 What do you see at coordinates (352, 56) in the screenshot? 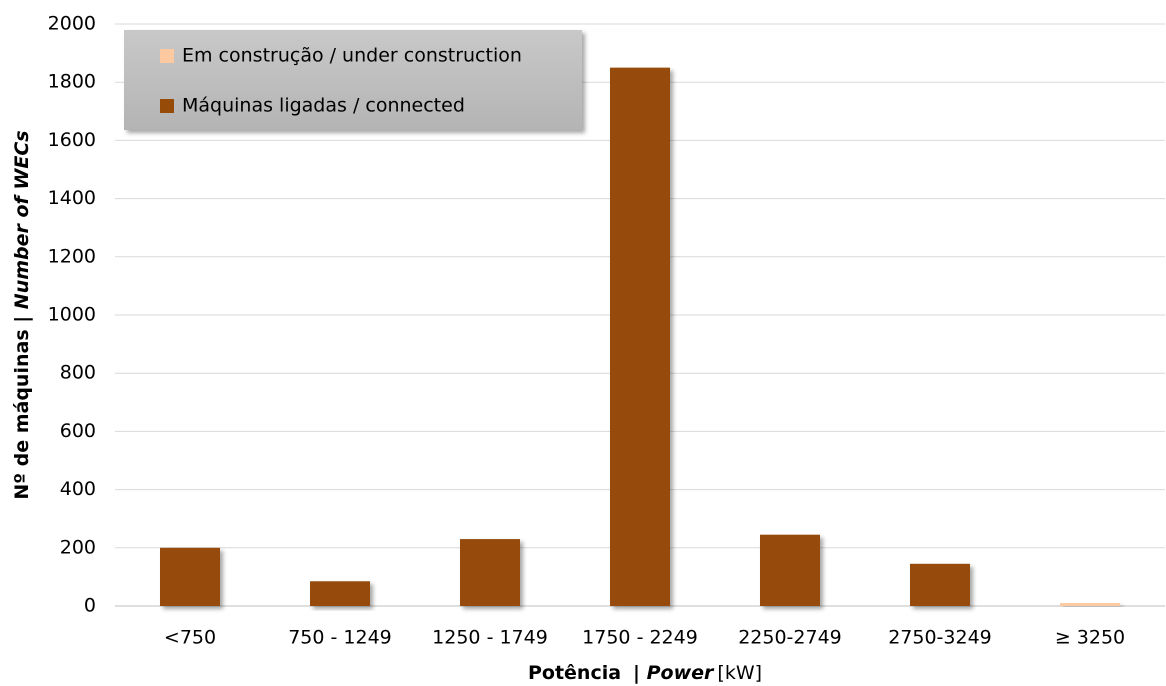
I see `legend-label: Em construção / under construction` at bounding box center [352, 56].